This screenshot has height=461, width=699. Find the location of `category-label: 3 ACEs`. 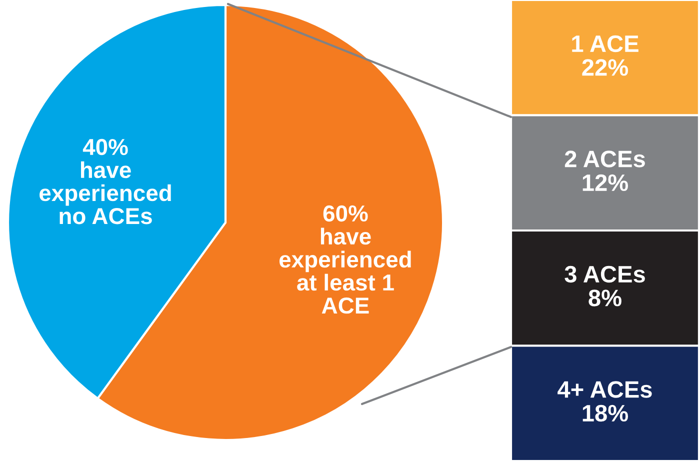

category-label: 3 ACEs is located at coordinates (604, 274).